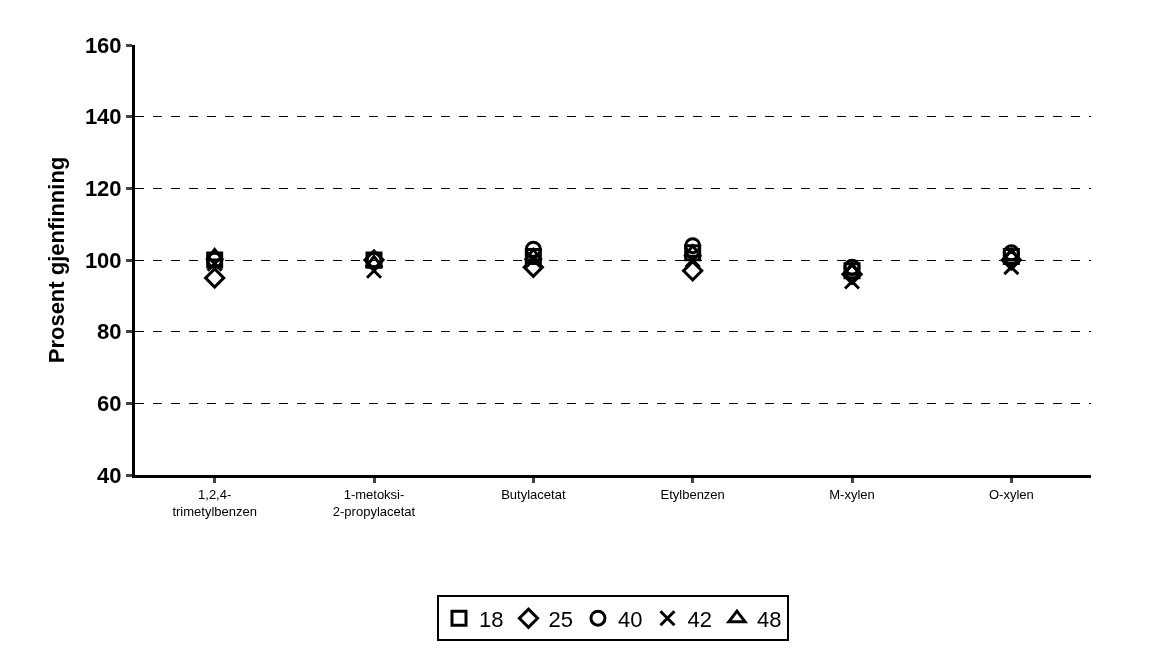 The height and width of the screenshot is (654, 1156). What do you see at coordinates (109, 404) in the screenshot?
I see `y-tick-label: 60` at bounding box center [109, 404].